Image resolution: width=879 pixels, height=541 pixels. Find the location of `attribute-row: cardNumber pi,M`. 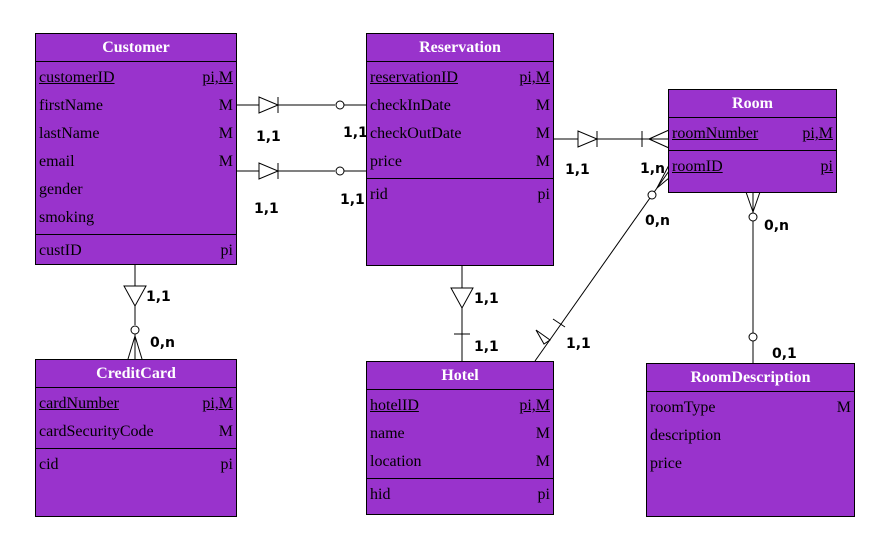

attribute-row: cardNumber pi,M is located at coordinates (136, 403).